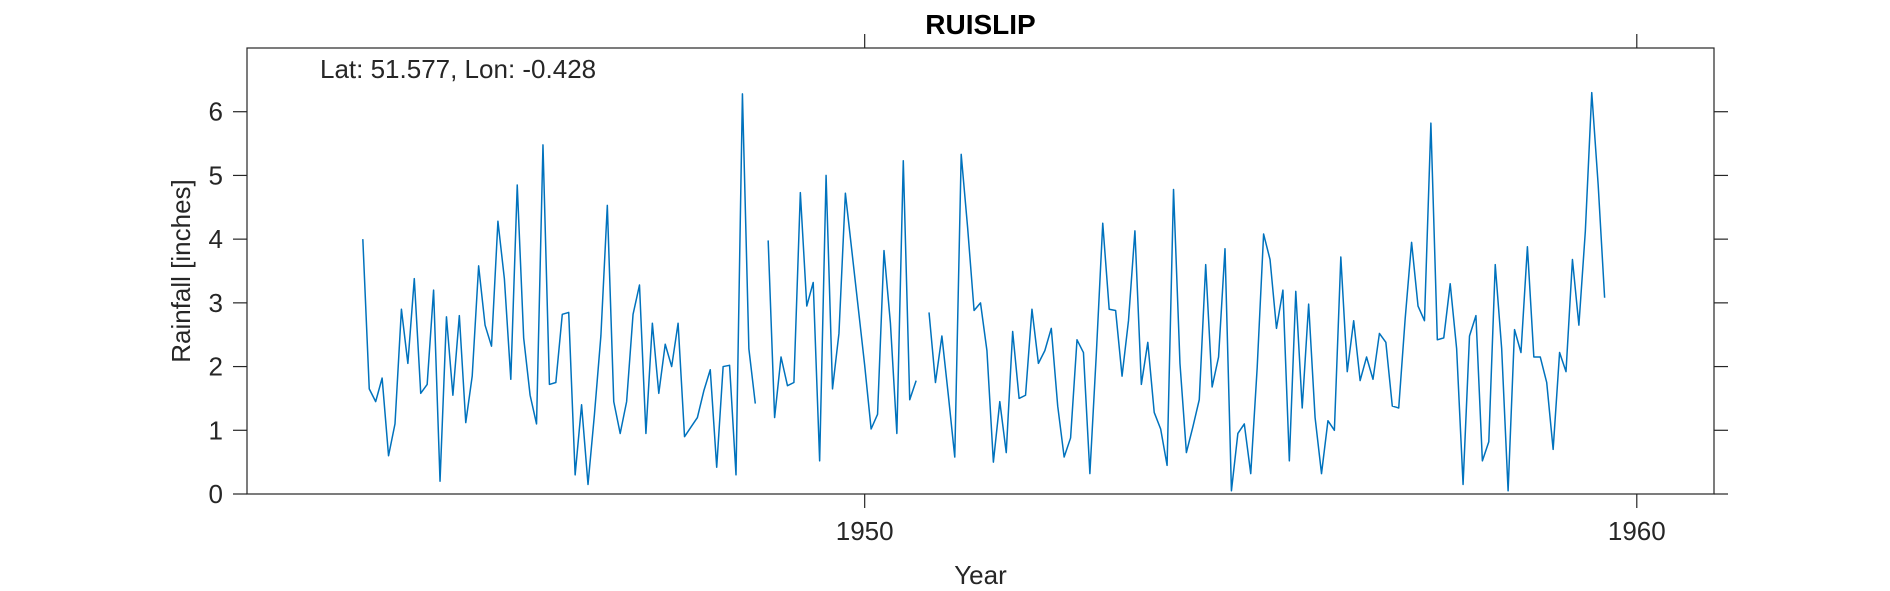 This screenshot has width=1890, height=591. What do you see at coordinates (216, 303) in the screenshot?
I see `y-tick-label: 3` at bounding box center [216, 303].